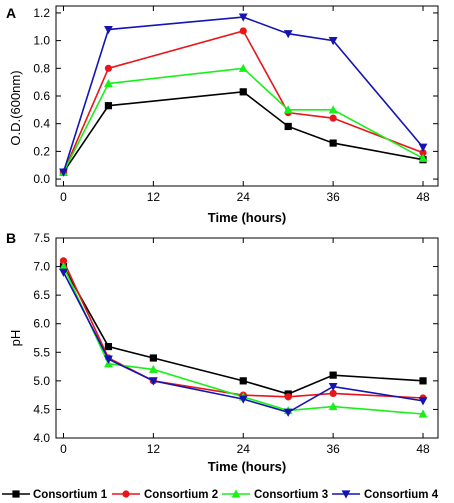  Describe the element at coordinates (11, 238) in the screenshot. I see `panel-b-label: B` at that location.